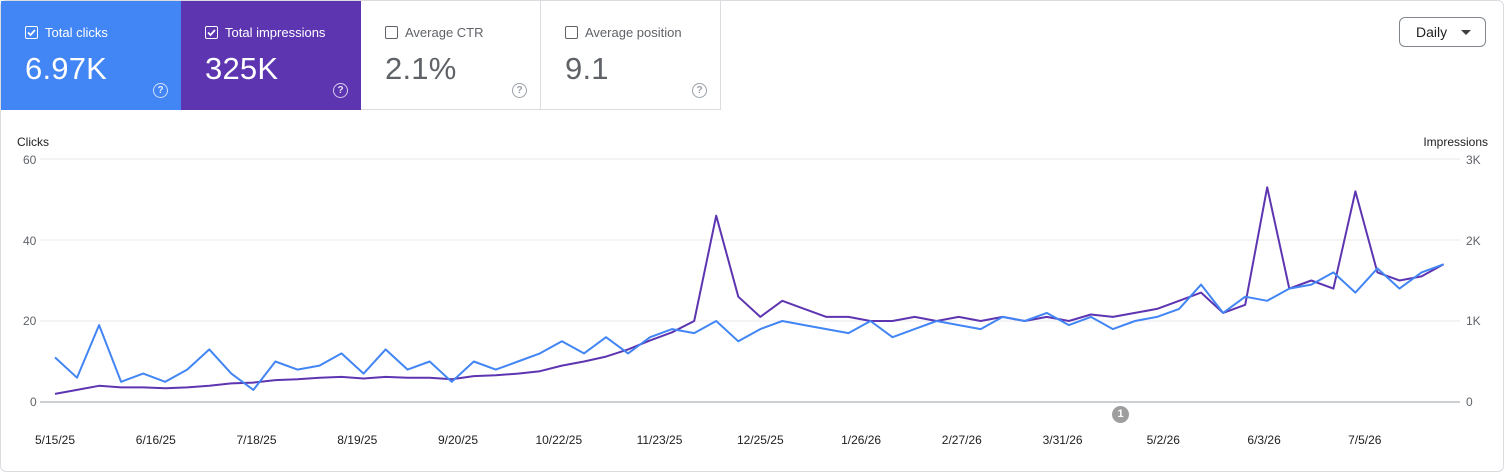 Image resolution: width=1504 pixels, height=472 pixels. I want to click on metric-value: 9.1, so click(587, 68).